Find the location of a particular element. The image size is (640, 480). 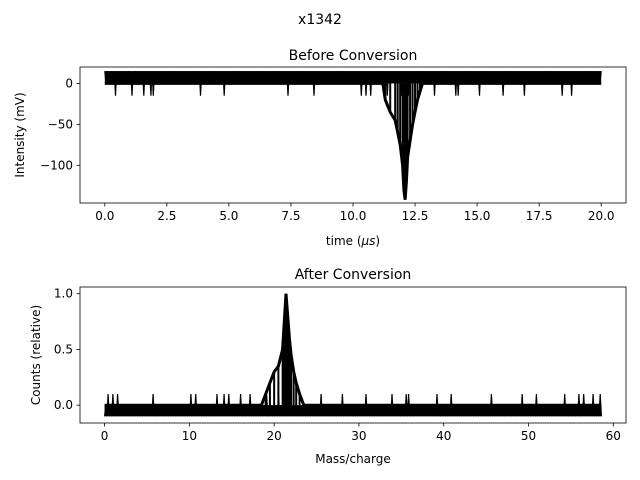

chart-title: Before Conversion is located at coordinates (353, 56).